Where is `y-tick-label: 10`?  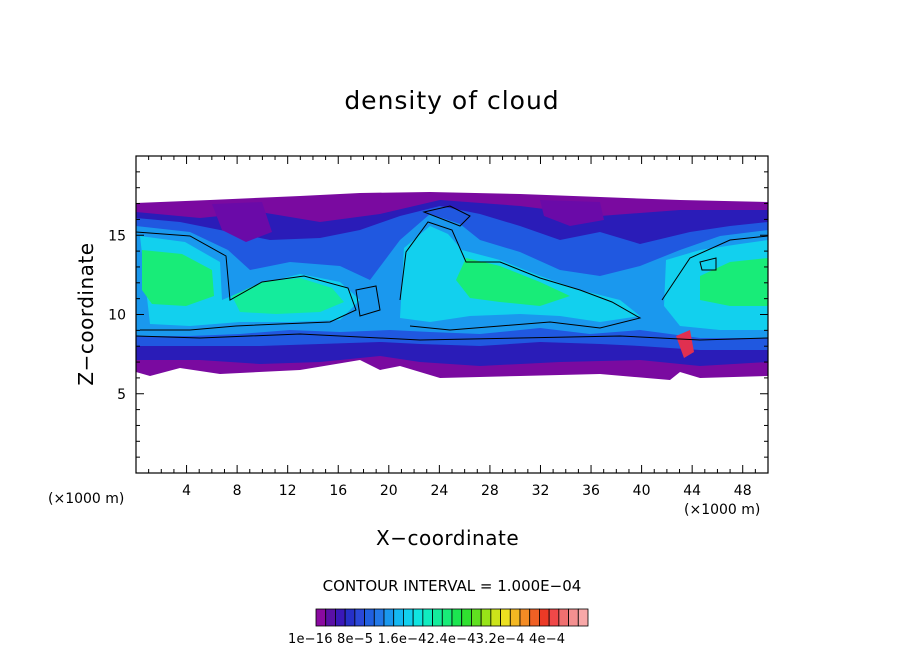
y-tick-label: 10 is located at coordinates (117, 316).